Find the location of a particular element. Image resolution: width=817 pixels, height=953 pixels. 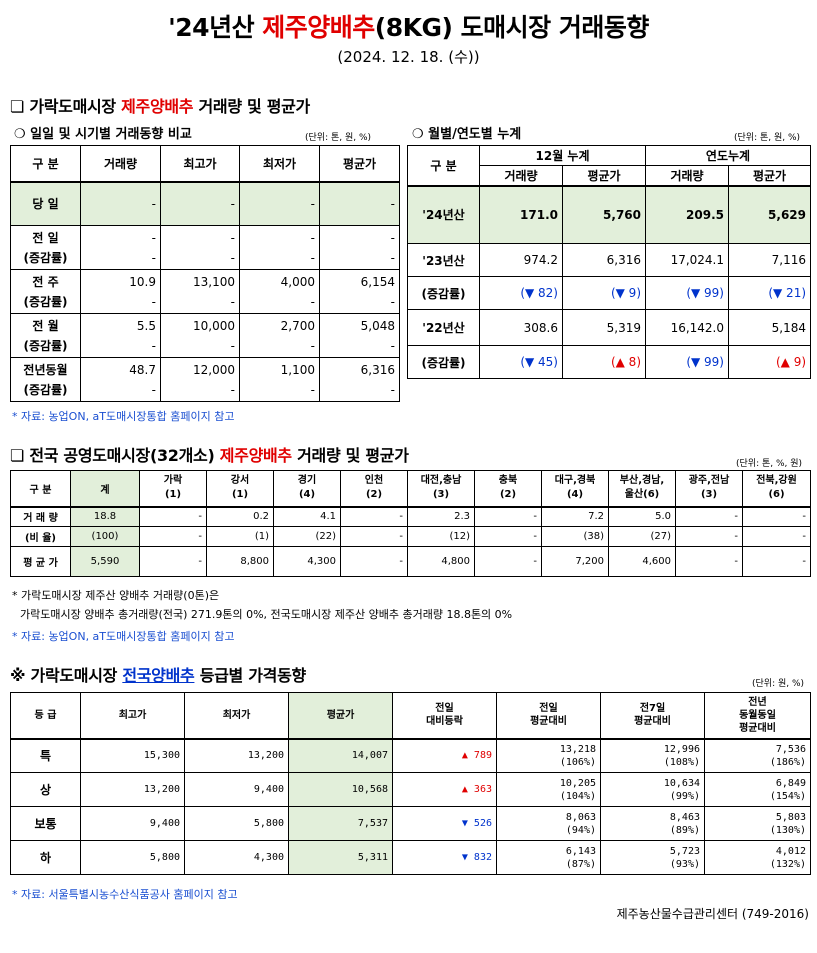

row-label: 당 일 is located at coordinates (45, 203).